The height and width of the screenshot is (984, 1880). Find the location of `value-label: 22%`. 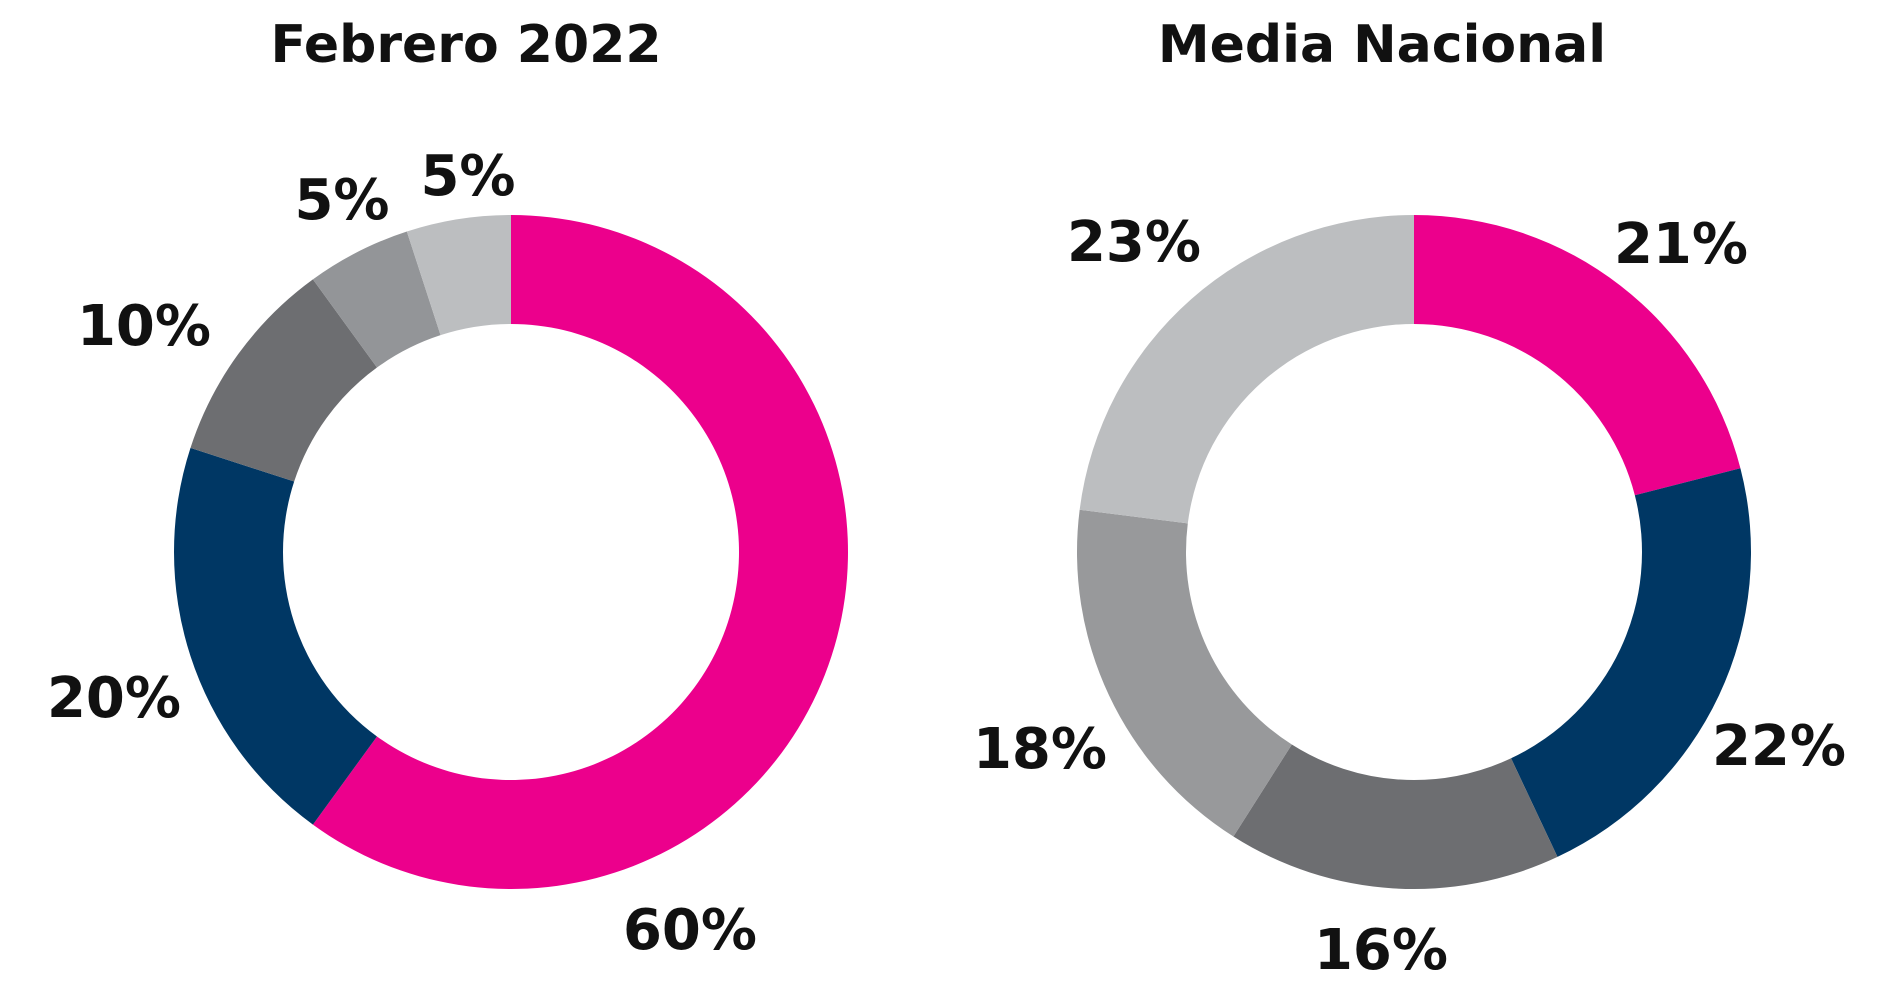

value-label: 22% is located at coordinates (1779, 746).